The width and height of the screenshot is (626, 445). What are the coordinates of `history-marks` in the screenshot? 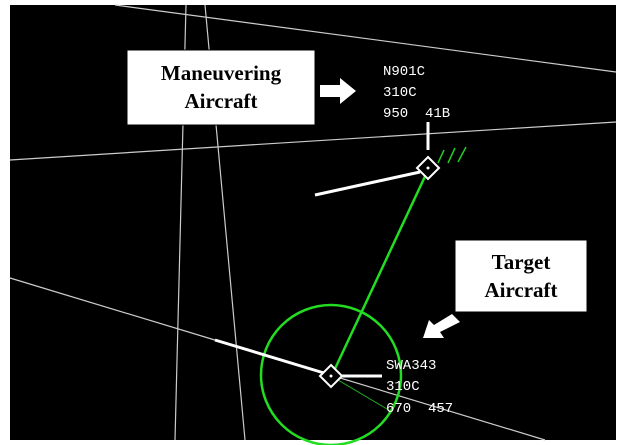 It's located at (452, 155).